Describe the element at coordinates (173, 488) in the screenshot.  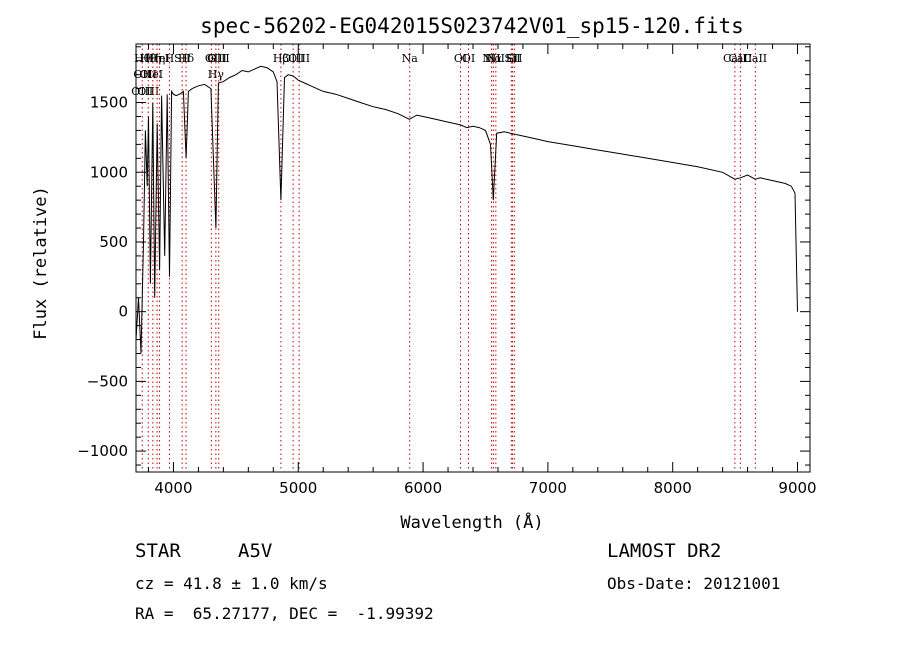
I see `x-tick-label-0: 4000` at that location.